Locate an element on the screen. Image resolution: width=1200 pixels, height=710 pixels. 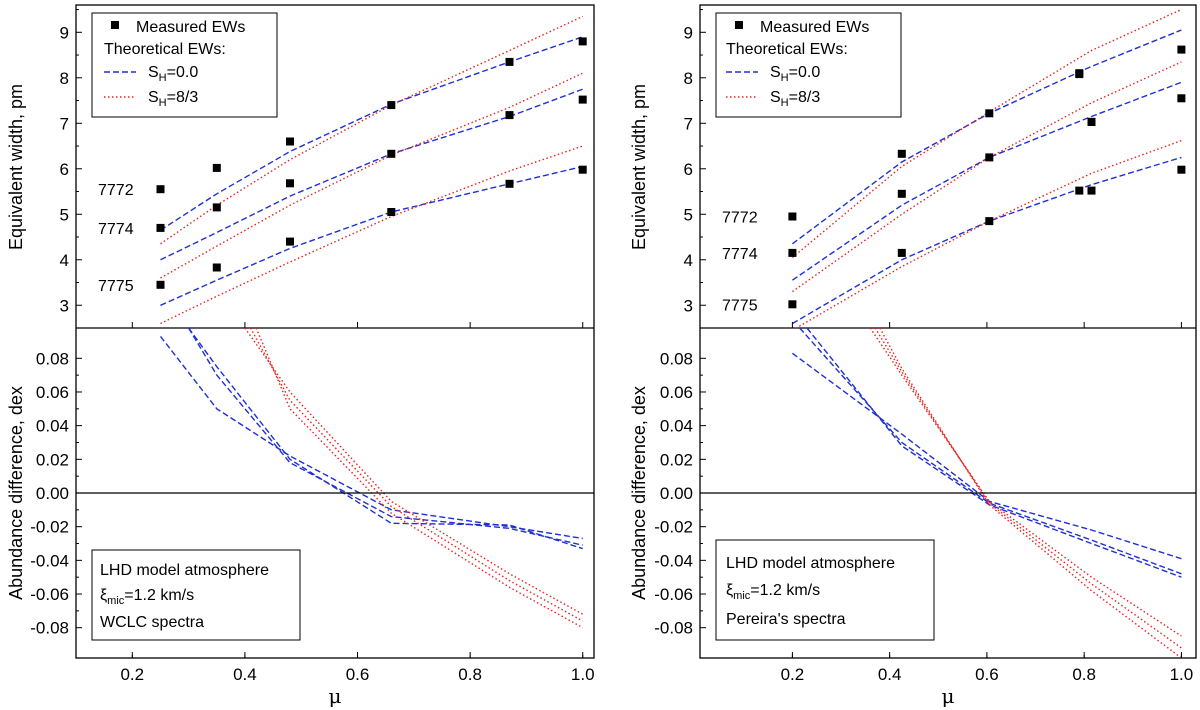
right-line-label-7774: 7774 is located at coordinates (740, 254).